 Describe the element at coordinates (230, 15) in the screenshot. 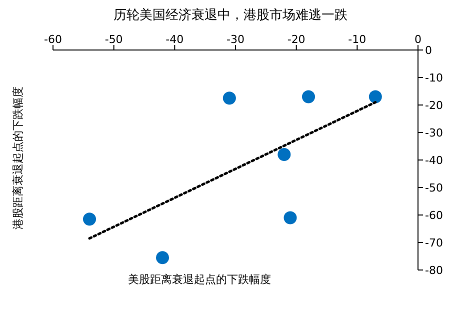

I see `chart-title: 历轮美国经济衰退中，港股市场难逃一跌` at that location.